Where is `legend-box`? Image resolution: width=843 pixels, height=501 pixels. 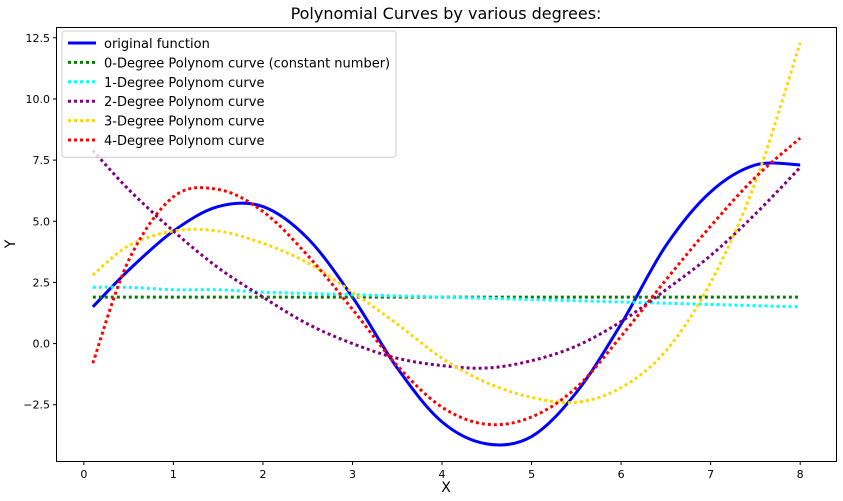 legend-box is located at coordinates (229, 94).